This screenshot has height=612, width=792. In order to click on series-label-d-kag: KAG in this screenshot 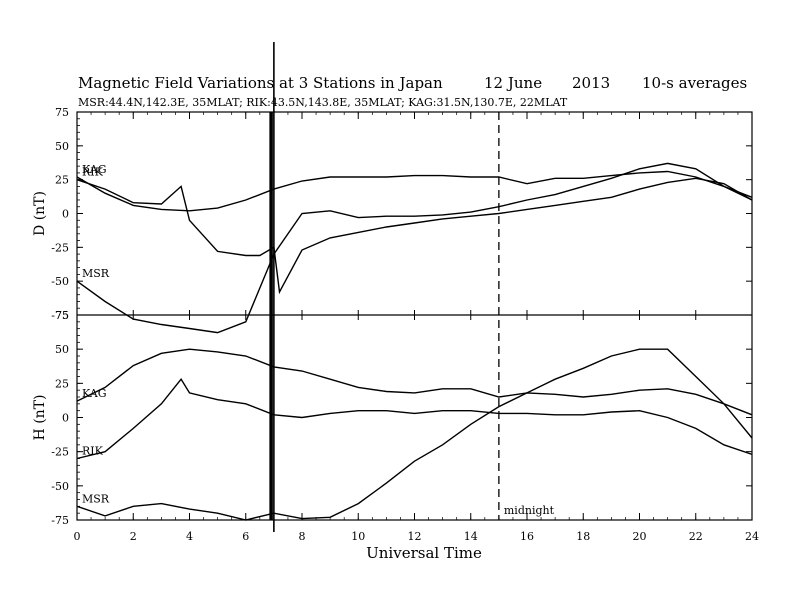, I will do `click(94, 169)`.